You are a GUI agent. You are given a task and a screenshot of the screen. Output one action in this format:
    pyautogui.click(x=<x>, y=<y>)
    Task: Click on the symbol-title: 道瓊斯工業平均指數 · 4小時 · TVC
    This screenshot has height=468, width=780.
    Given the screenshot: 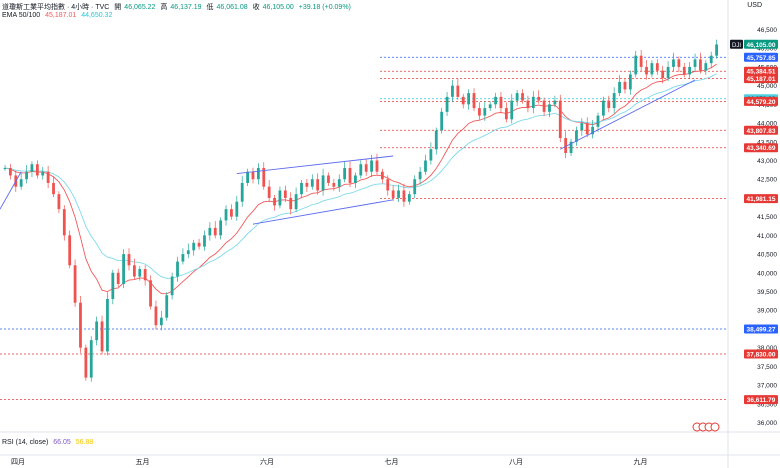 What is the action you would take?
    pyautogui.click(x=56, y=7)
    